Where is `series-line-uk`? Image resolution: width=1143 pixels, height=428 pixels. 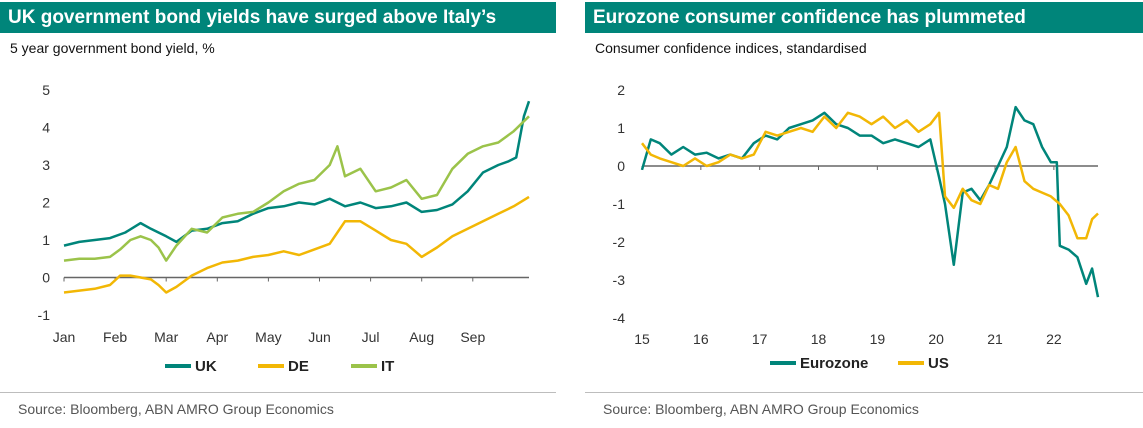 series-line-uk is located at coordinates (297, 173).